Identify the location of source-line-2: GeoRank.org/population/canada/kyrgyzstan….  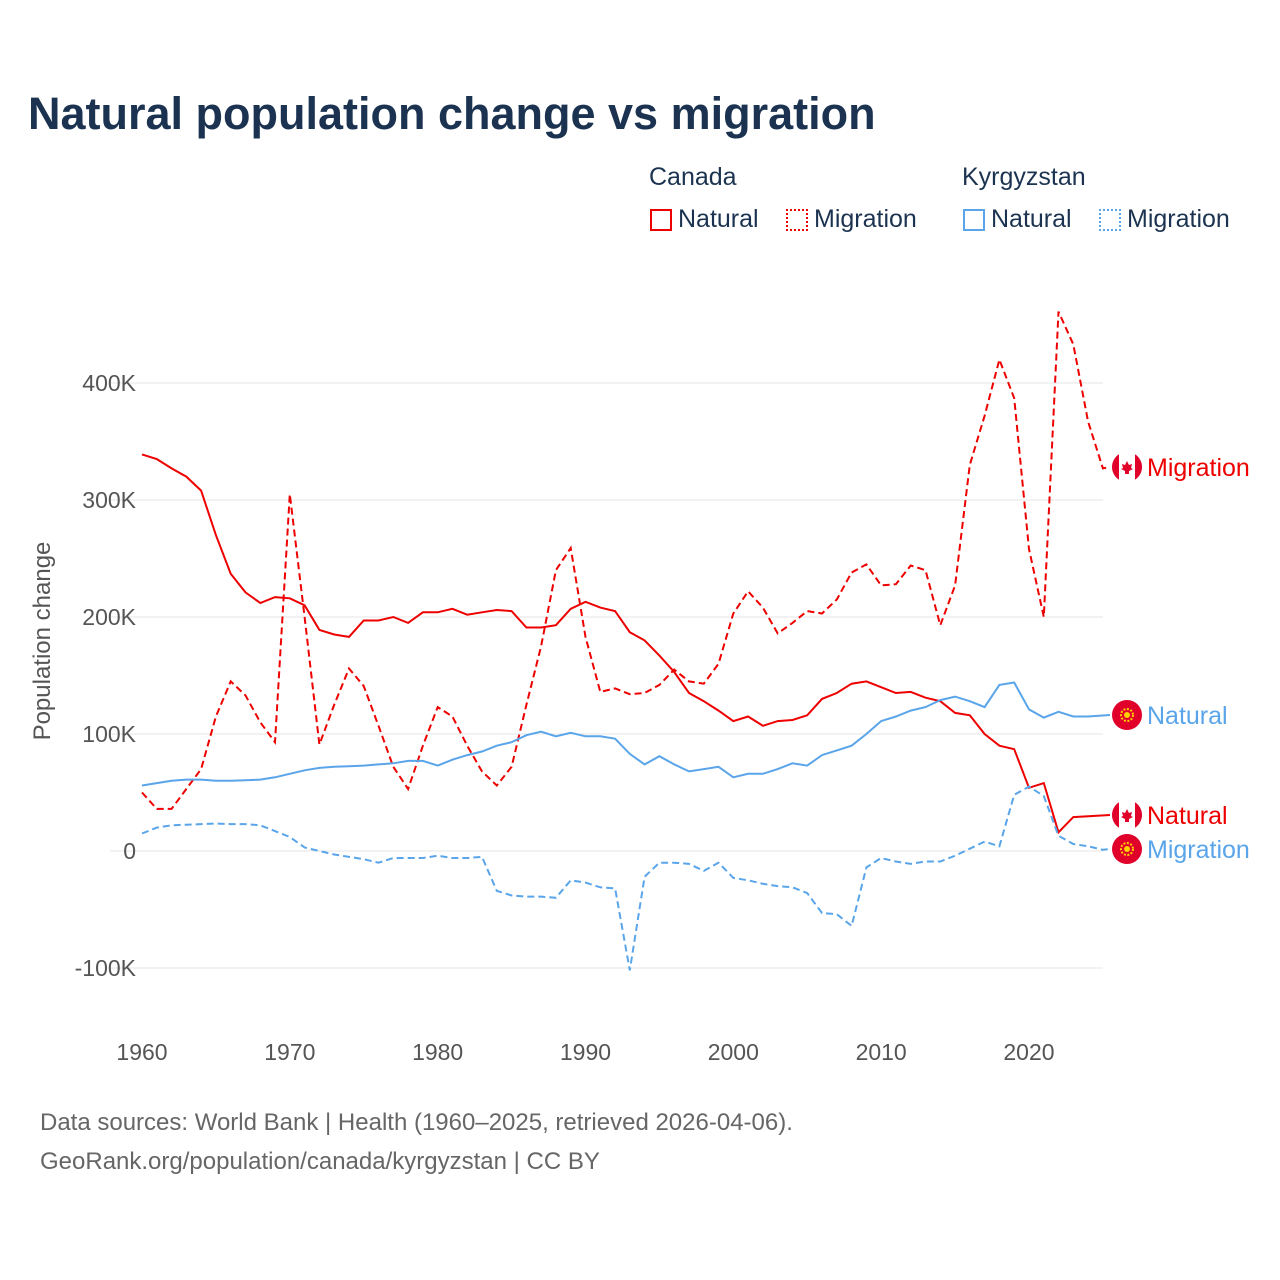
(320, 1161).